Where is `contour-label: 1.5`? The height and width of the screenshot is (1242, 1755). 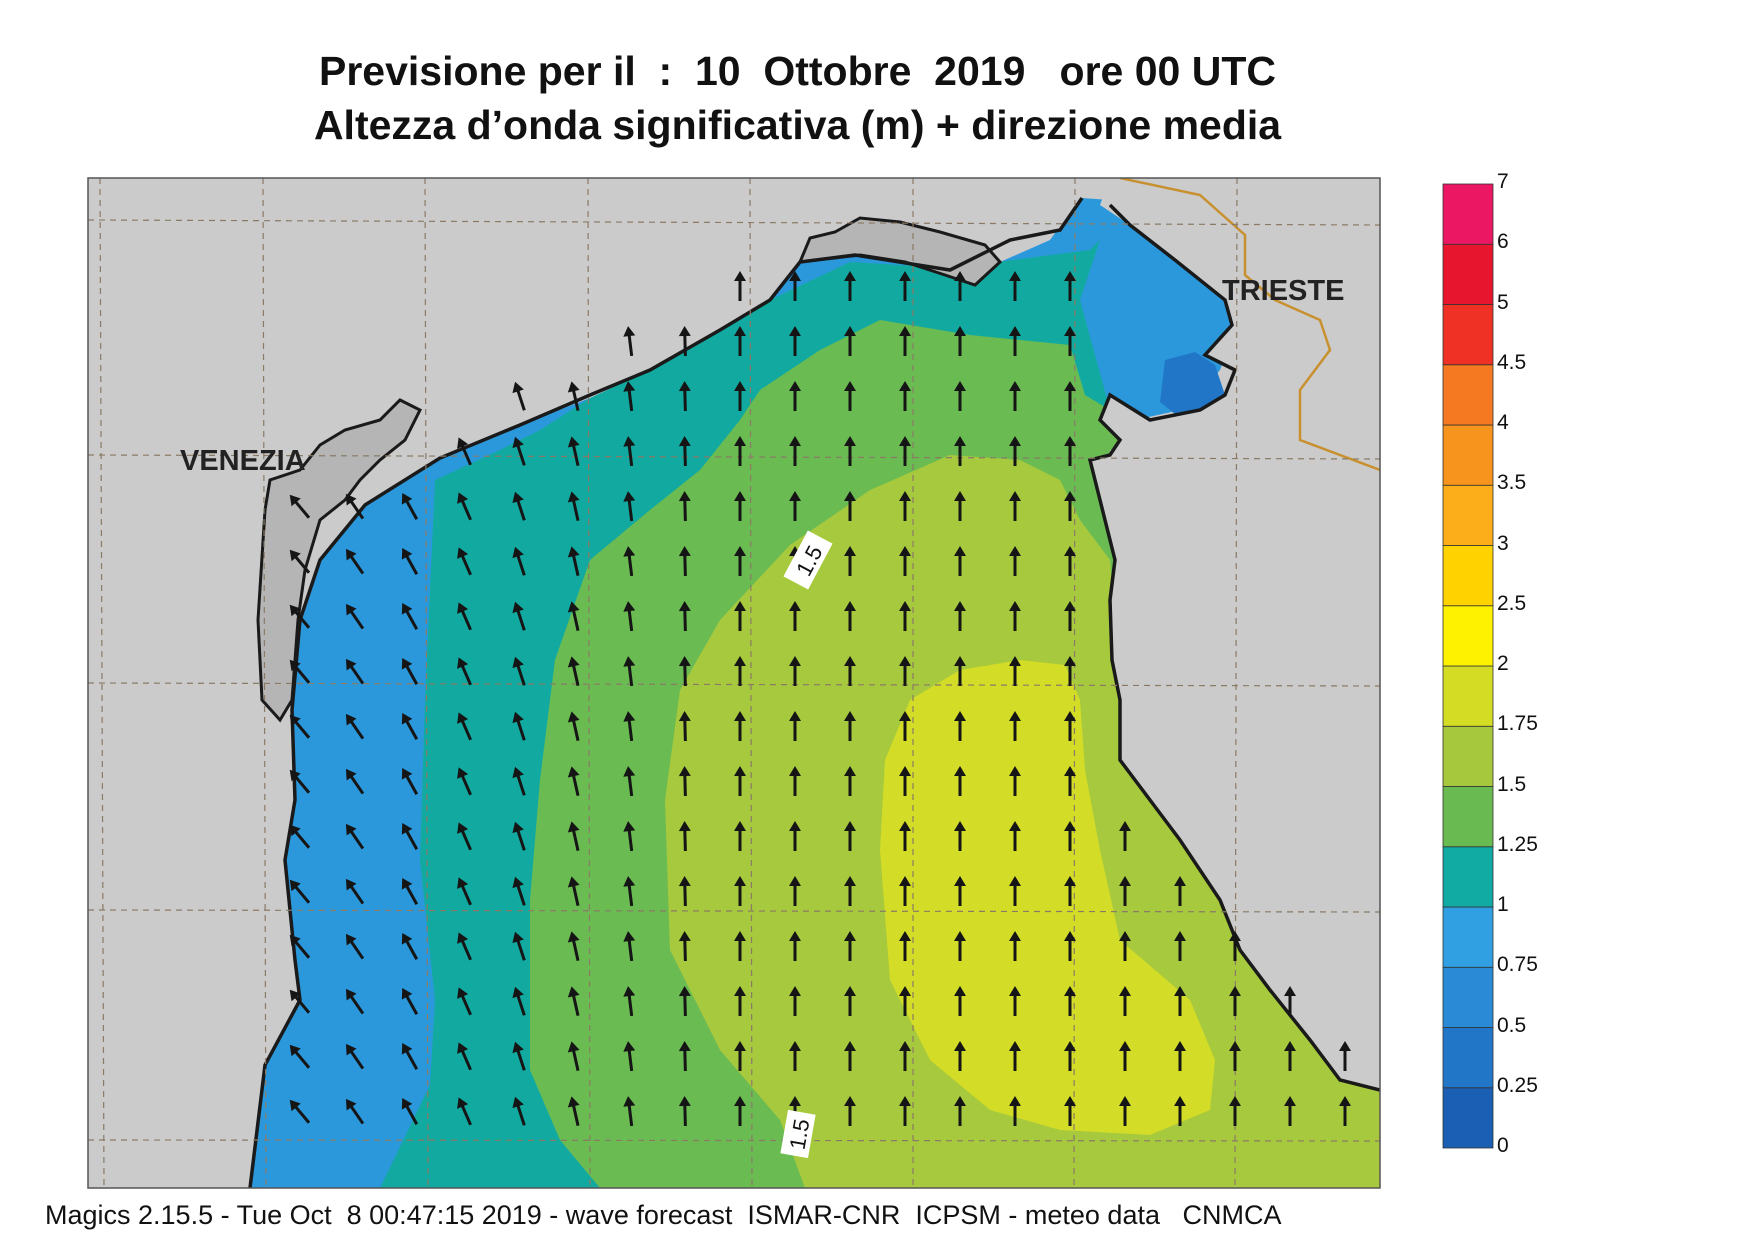 contour-label: 1.5 is located at coordinates (808, 560).